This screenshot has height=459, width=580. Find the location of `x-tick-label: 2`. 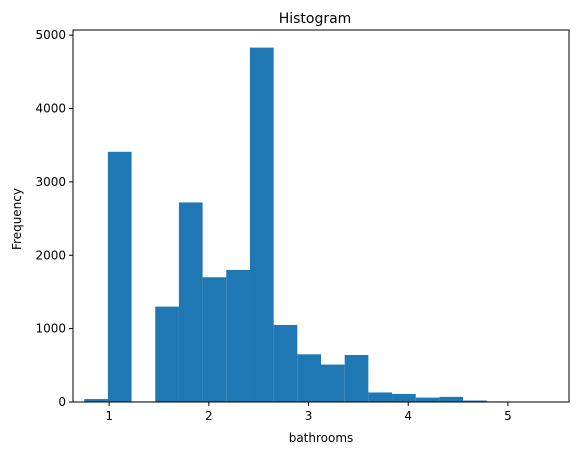

x-tick-label: 2 is located at coordinates (209, 416).